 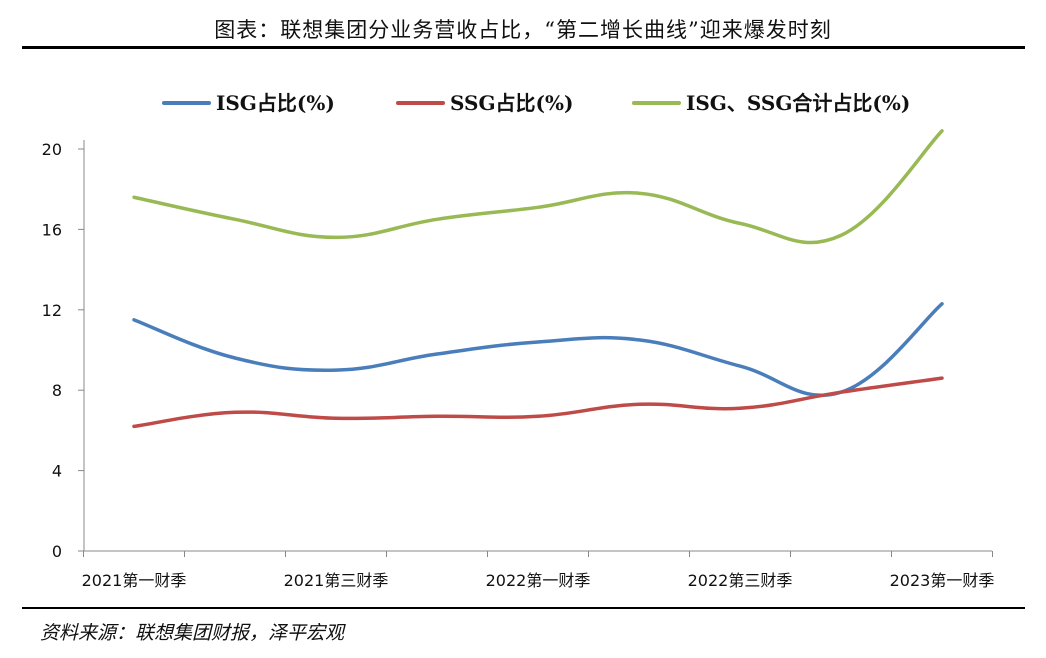 What do you see at coordinates (275, 103) in the screenshot?
I see `legend-label-0: ISG占比(%)` at bounding box center [275, 103].